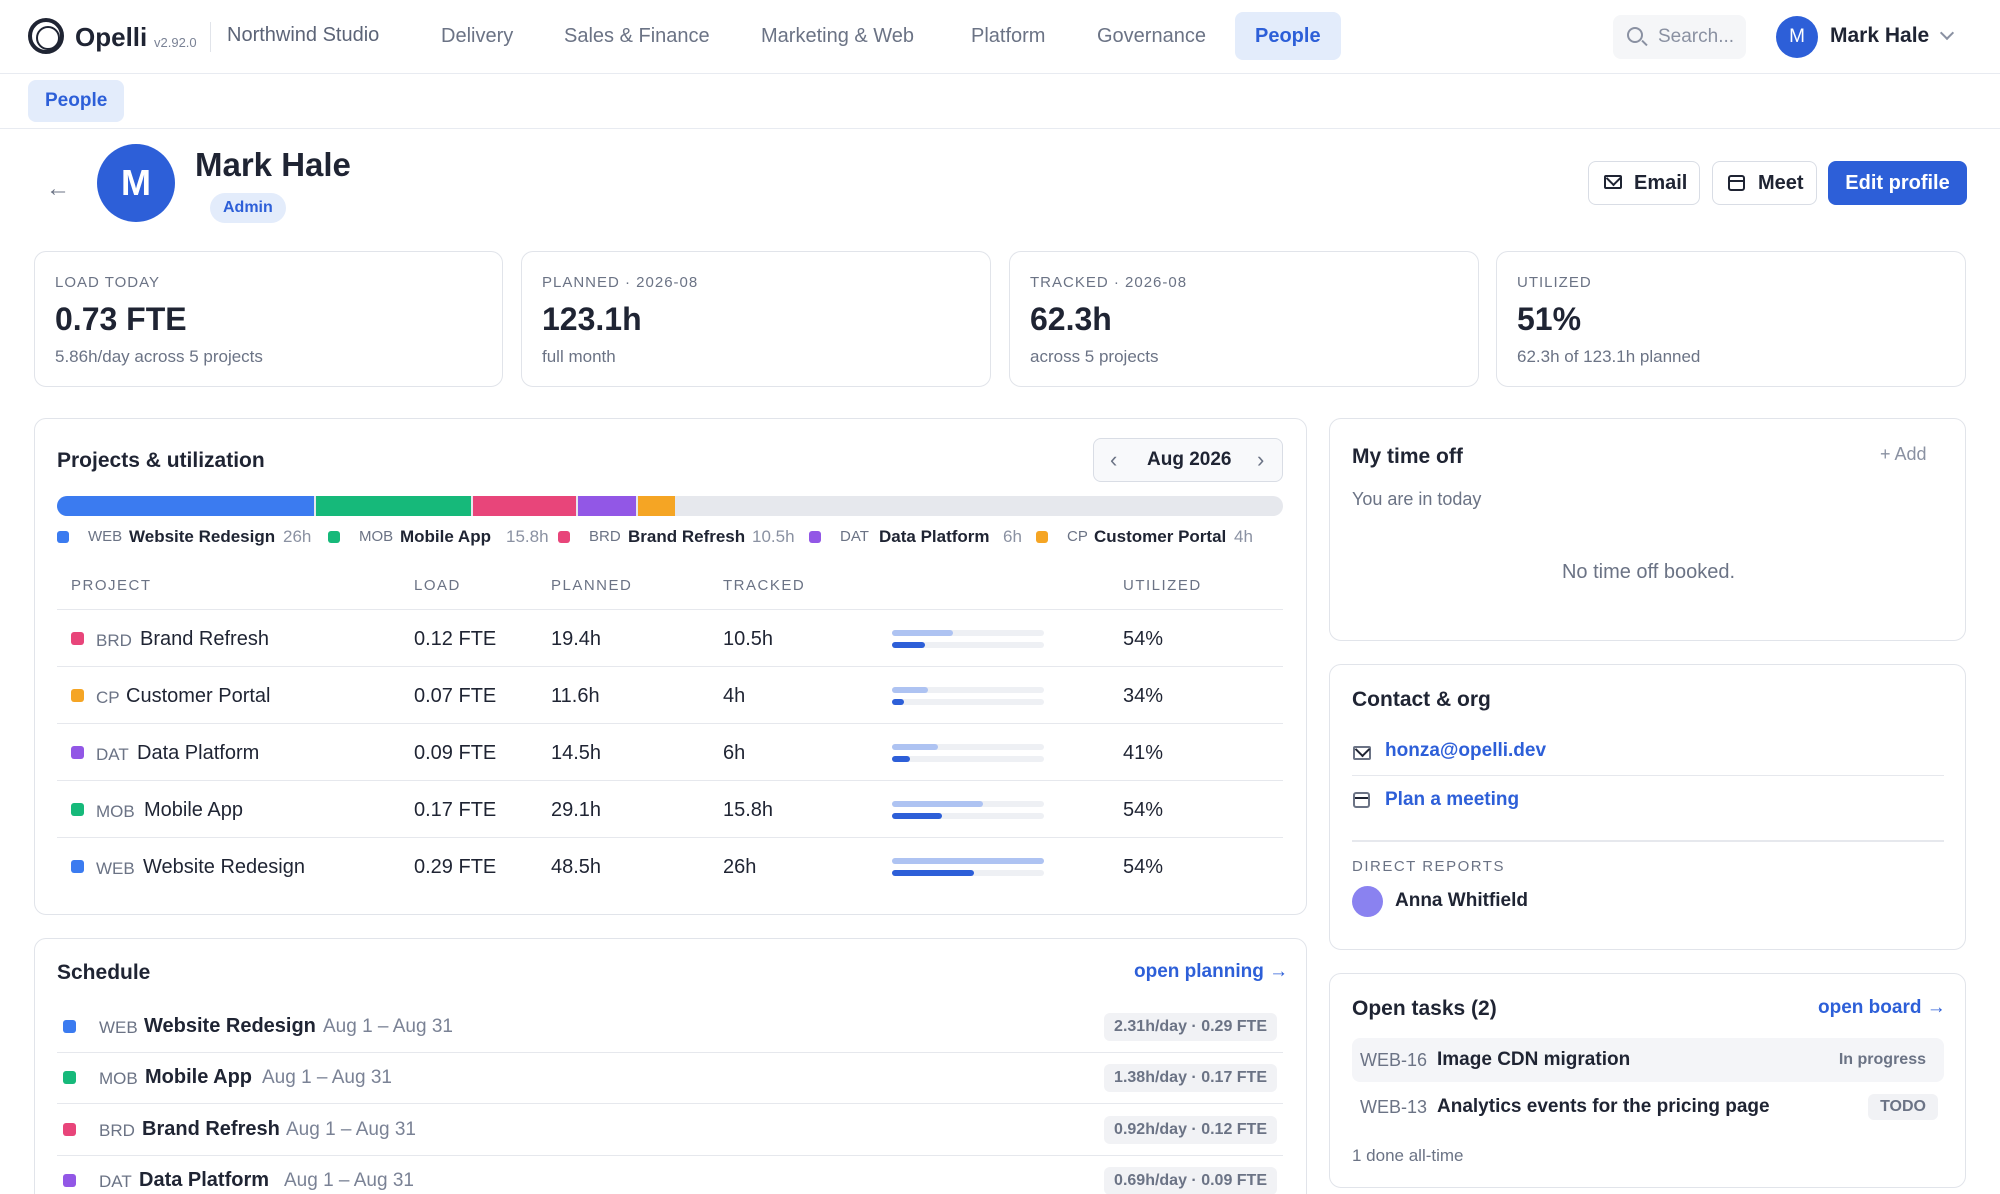  What do you see at coordinates (1394, 1060) in the screenshot?
I see `task-code: WEB-16` at bounding box center [1394, 1060].